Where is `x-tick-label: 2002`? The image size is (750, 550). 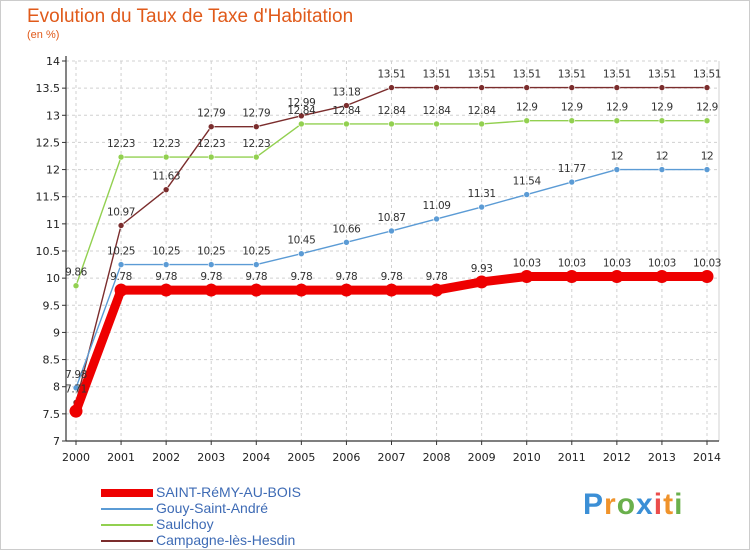 x-tick-label: 2002 is located at coordinates (166, 457).